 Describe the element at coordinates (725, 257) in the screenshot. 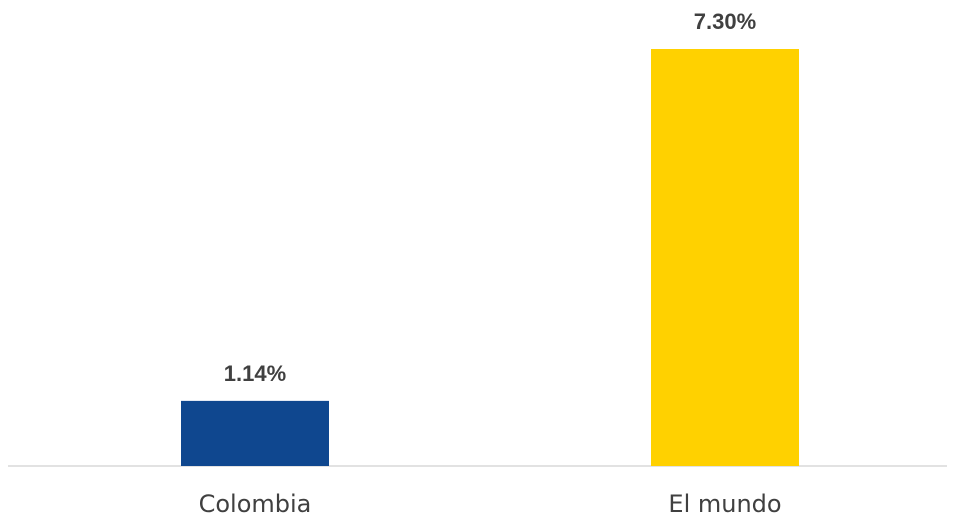

I see `bar-el-mundo` at that location.